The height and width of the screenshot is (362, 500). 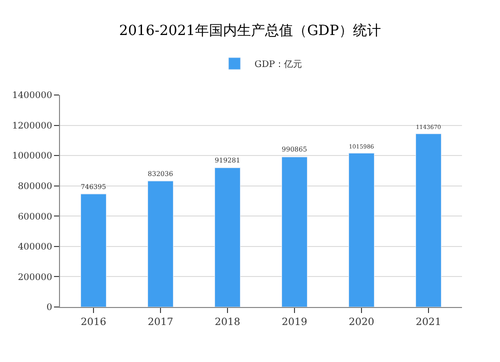 What do you see at coordinates (35, 217) in the screenshot?
I see `y-tick-label: 600000` at bounding box center [35, 217].